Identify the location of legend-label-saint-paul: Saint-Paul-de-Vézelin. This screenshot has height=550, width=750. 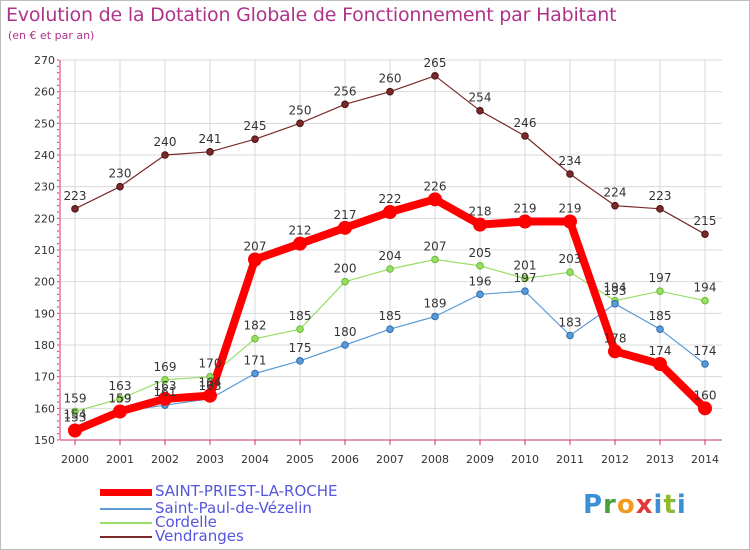
(233, 508).